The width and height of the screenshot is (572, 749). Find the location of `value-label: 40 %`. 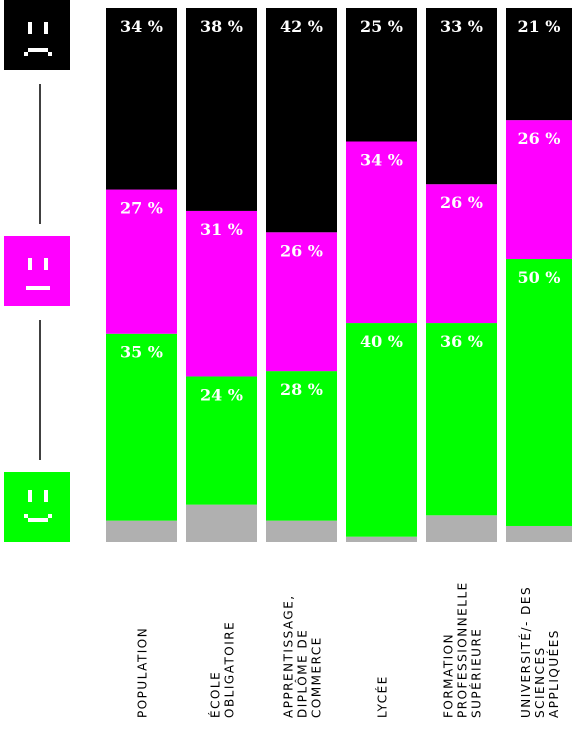

value-label: 40 % is located at coordinates (381, 341).